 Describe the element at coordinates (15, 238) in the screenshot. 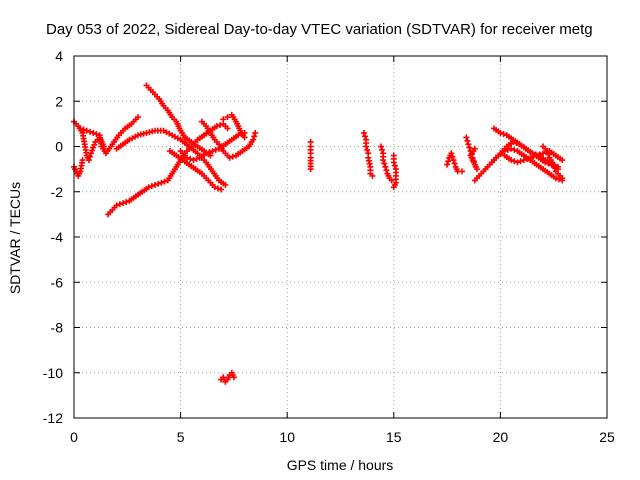

I see `y-axis-label: SDTVAR / TECUs` at that location.